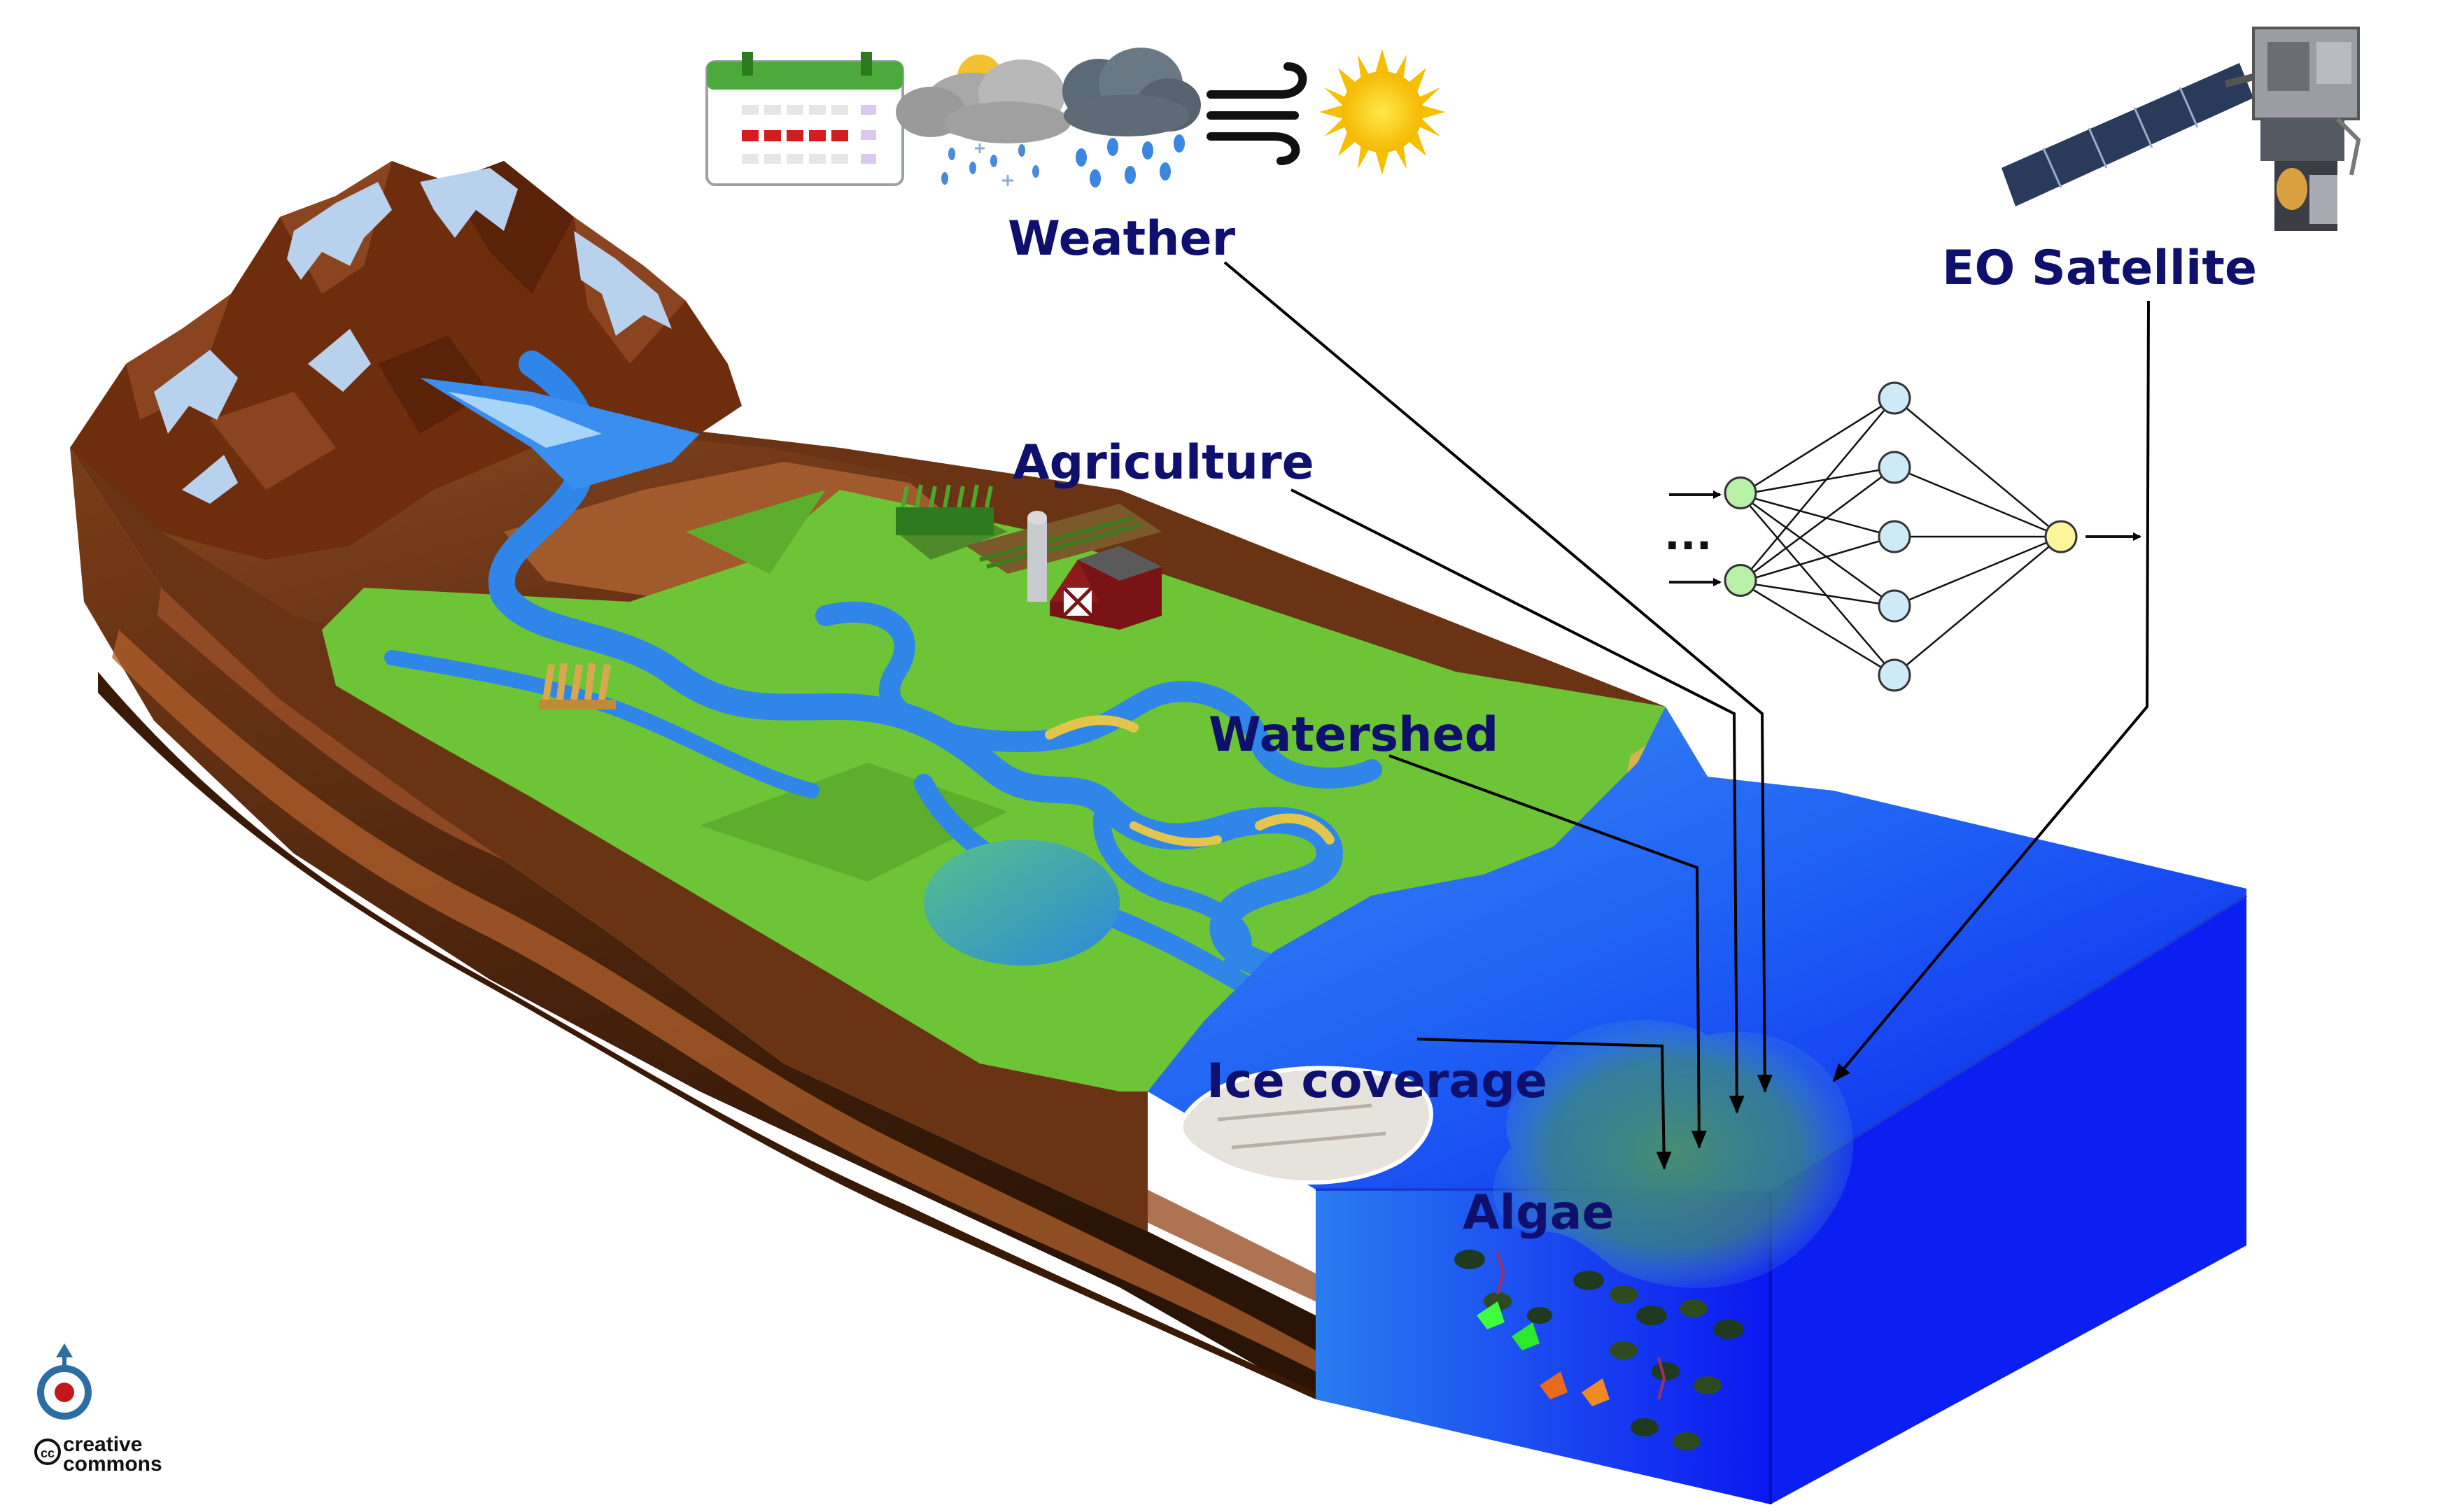  I want to click on watershed-label: Watershed, so click(1354, 735).